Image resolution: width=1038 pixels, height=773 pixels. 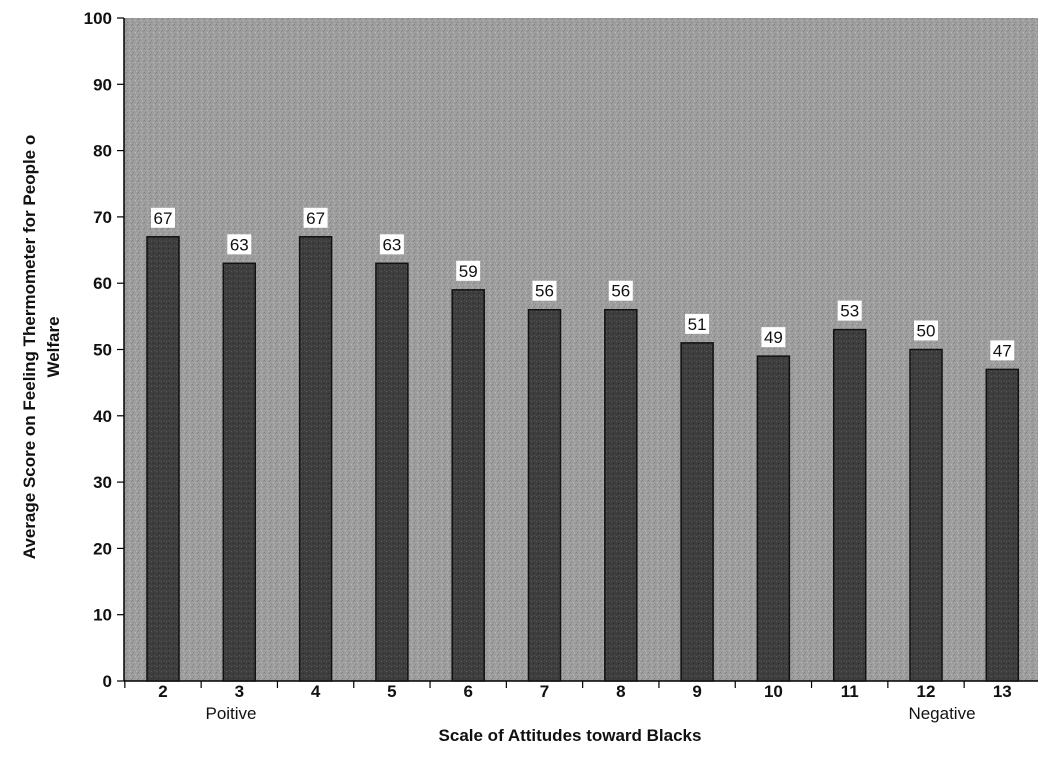 I want to click on x-tick-label: 2, so click(x=162, y=691).